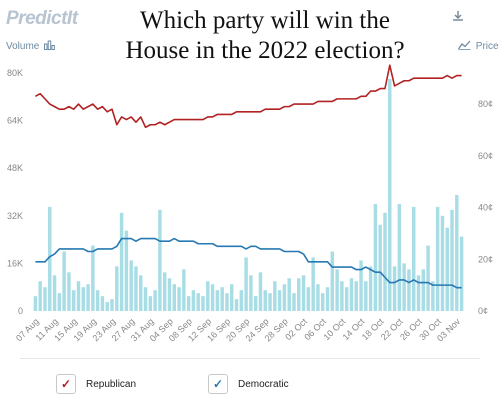 The image size is (500, 412). Describe the element at coordinates (15, 73) in the screenshot. I see `y-left-tick-label: 80K` at that location.